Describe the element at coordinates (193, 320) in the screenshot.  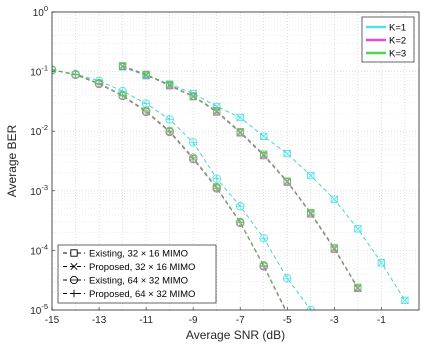
I see `x-tick-label: -9` at that location.